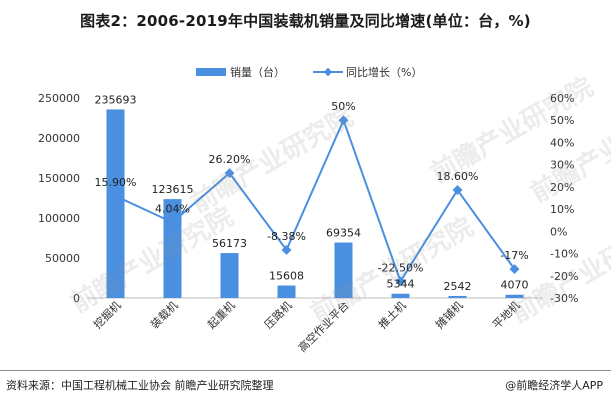 This screenshot has height=404, width=611. What do you see at coordinates (59, 138) in the screenshot?
I see `left-tick-label: 200000` at bounding box center [59, 138].